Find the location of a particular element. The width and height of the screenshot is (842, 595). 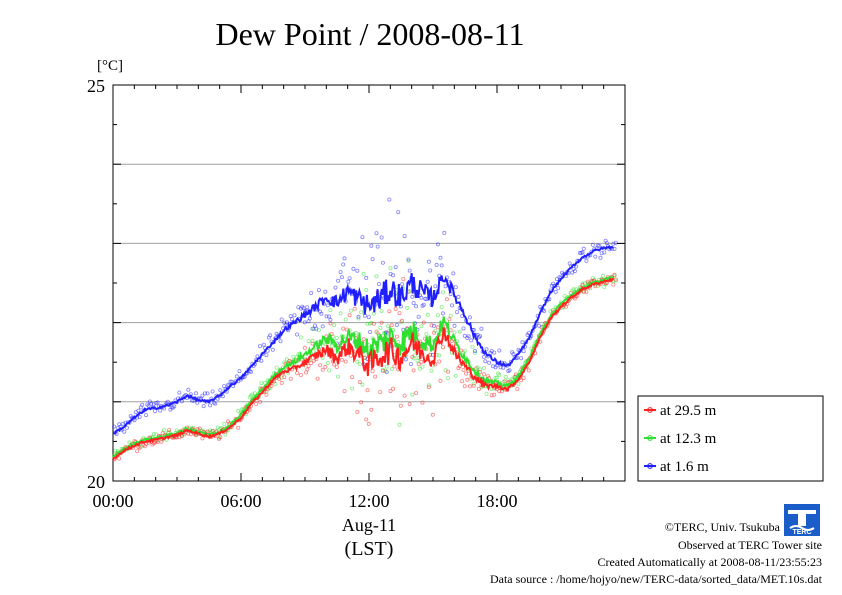

observed-text: Observed at TERC Tower site is located at coordinates (750, 545).